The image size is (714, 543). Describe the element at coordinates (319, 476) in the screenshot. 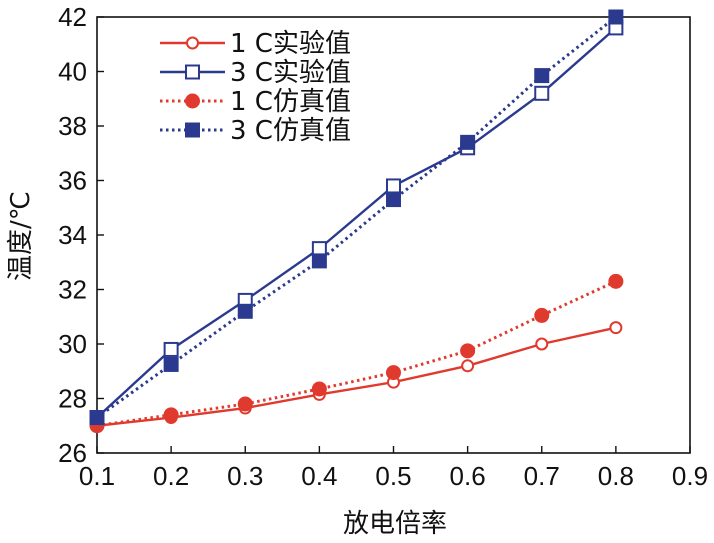

I see `x-tick-label: 0.4` at that location.